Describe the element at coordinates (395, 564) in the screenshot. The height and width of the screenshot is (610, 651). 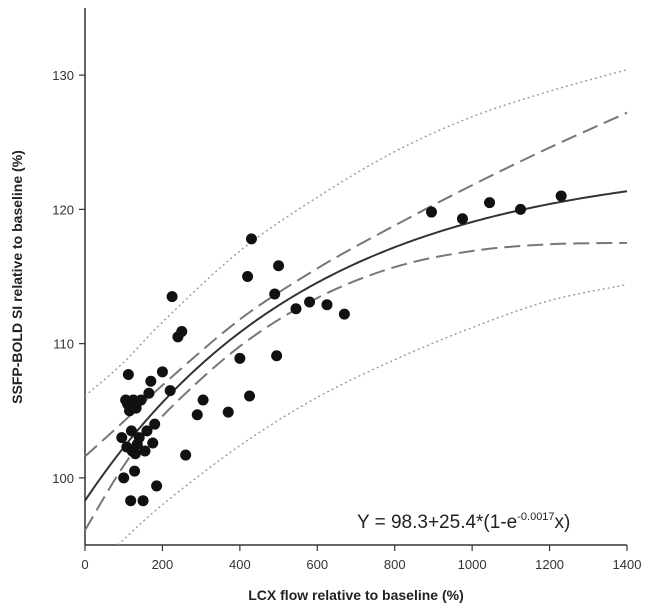
I see `x-tick-label: 800` at that location.